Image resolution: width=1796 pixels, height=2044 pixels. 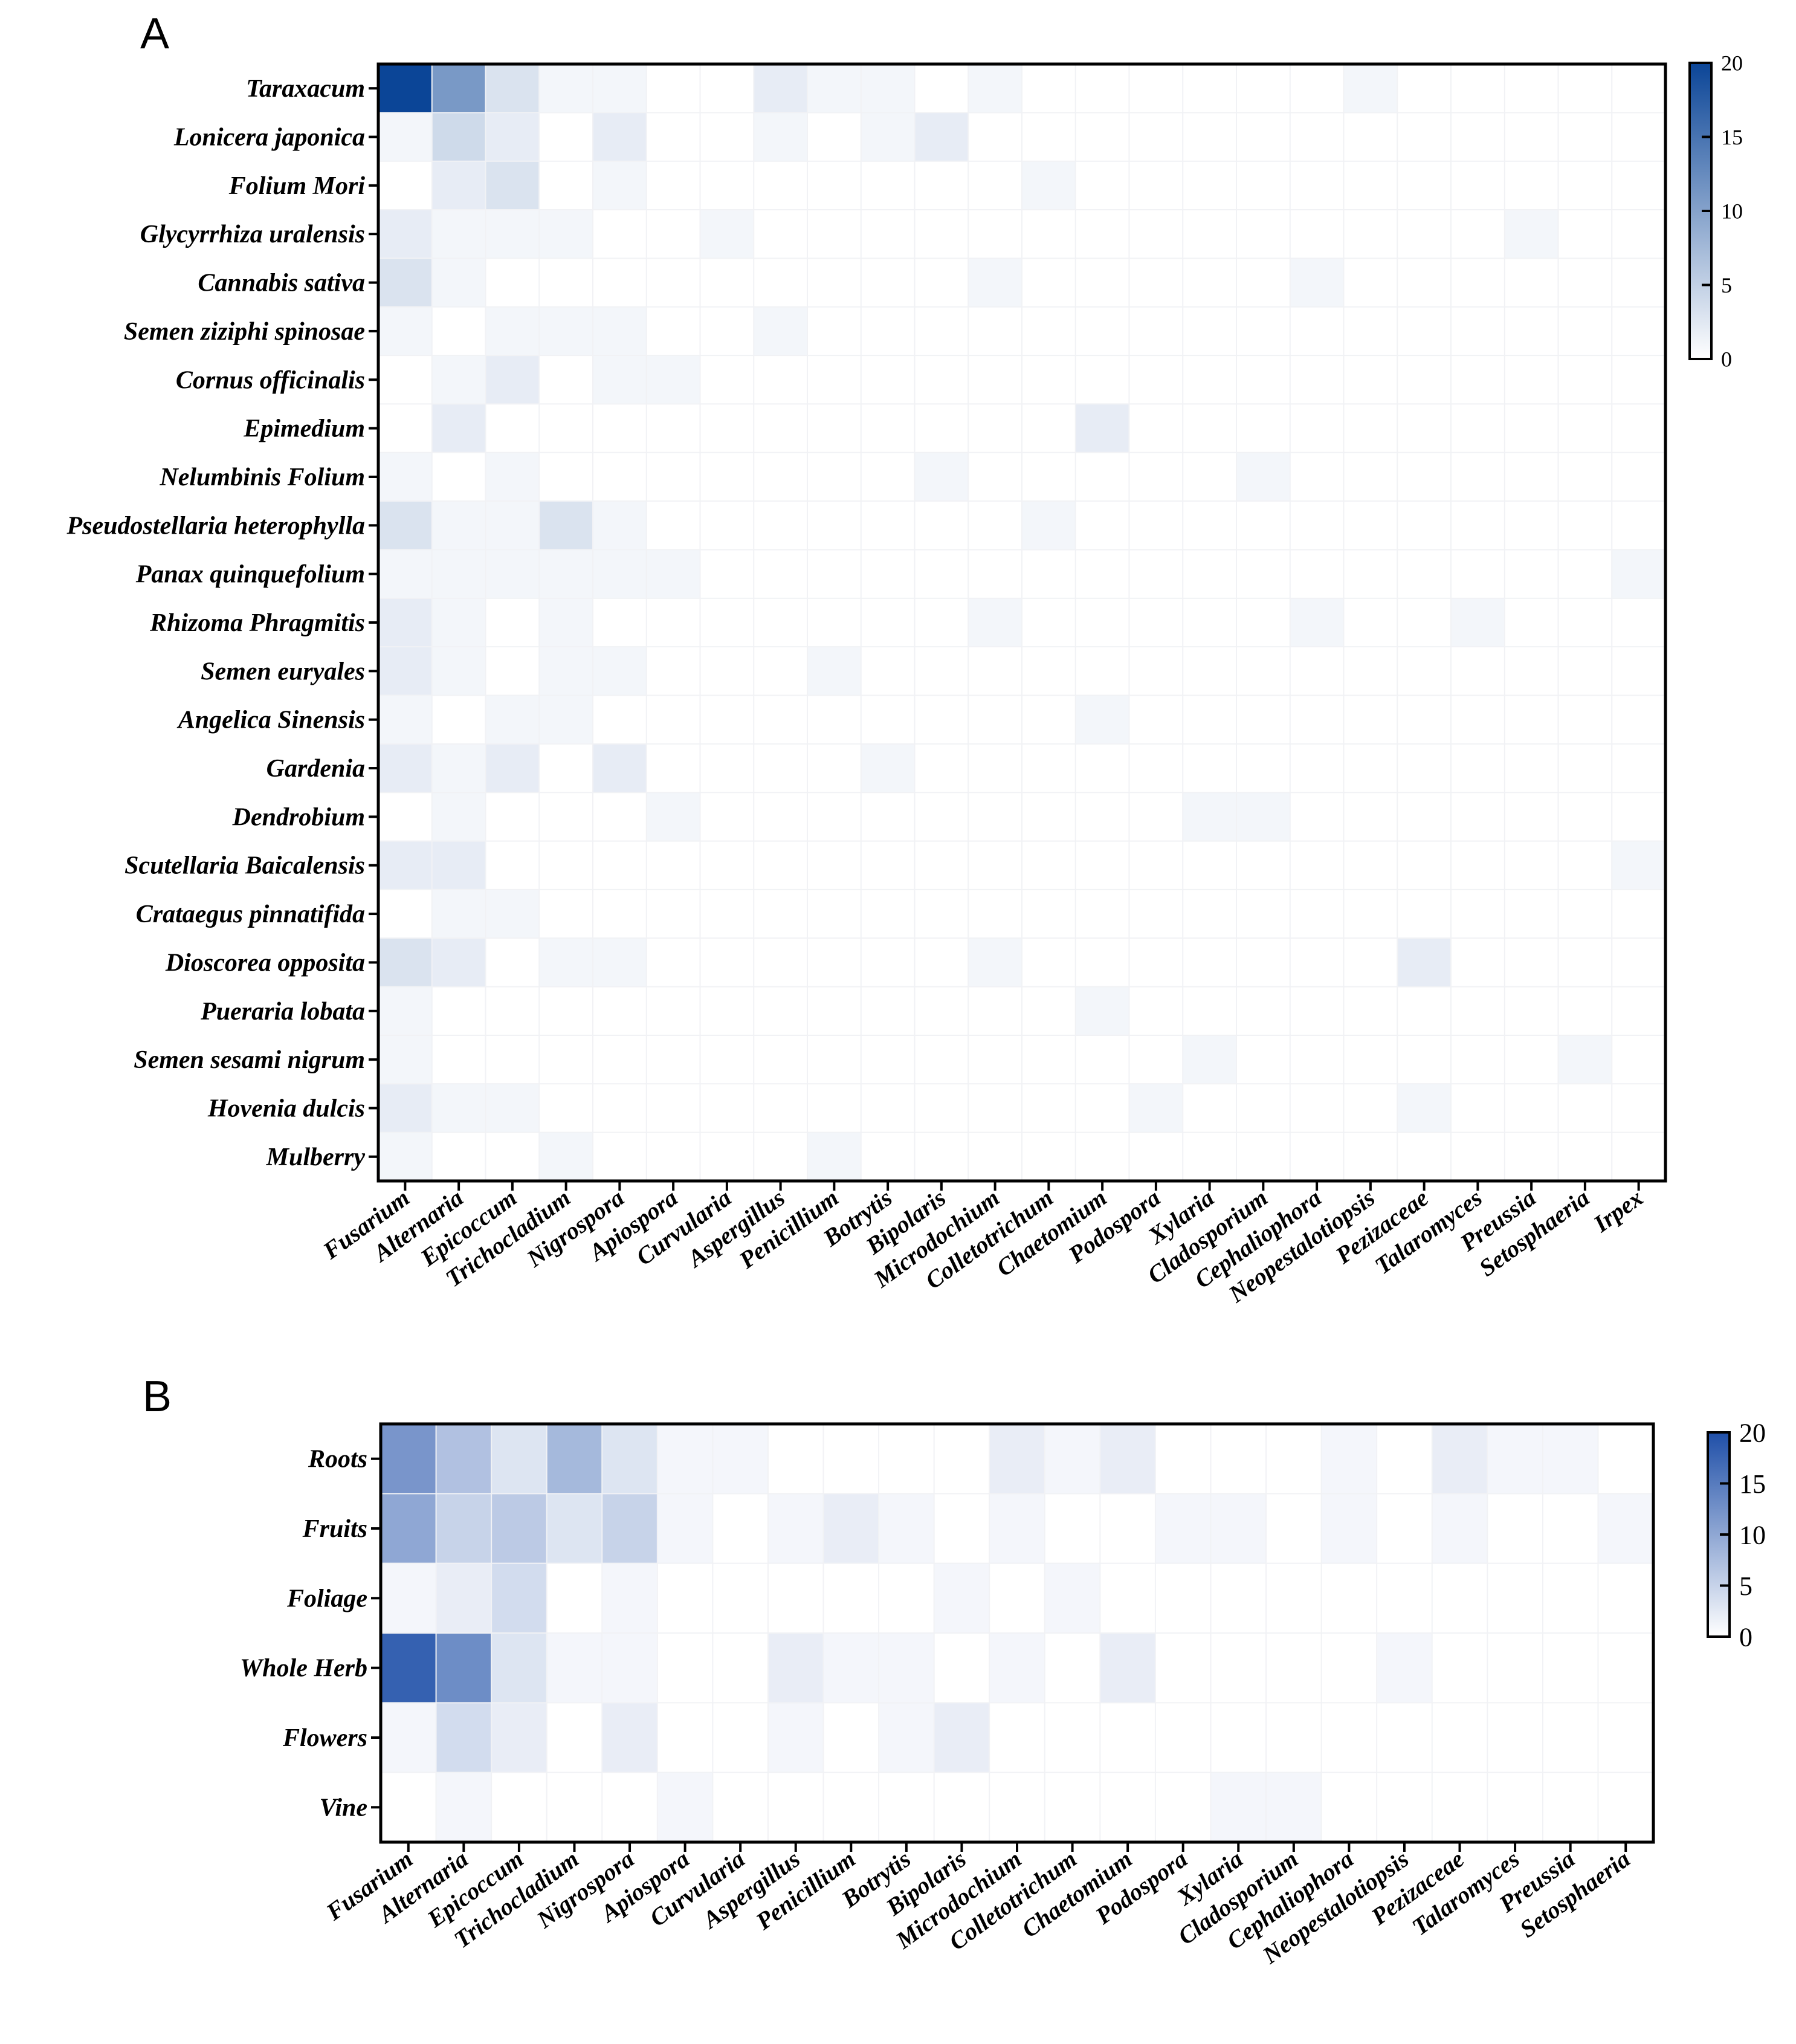 What do you see at coordinates (1726, 285) in the screenshot?
I see `colorbar-tick-label: 5` at bounding box center [1726, 285].